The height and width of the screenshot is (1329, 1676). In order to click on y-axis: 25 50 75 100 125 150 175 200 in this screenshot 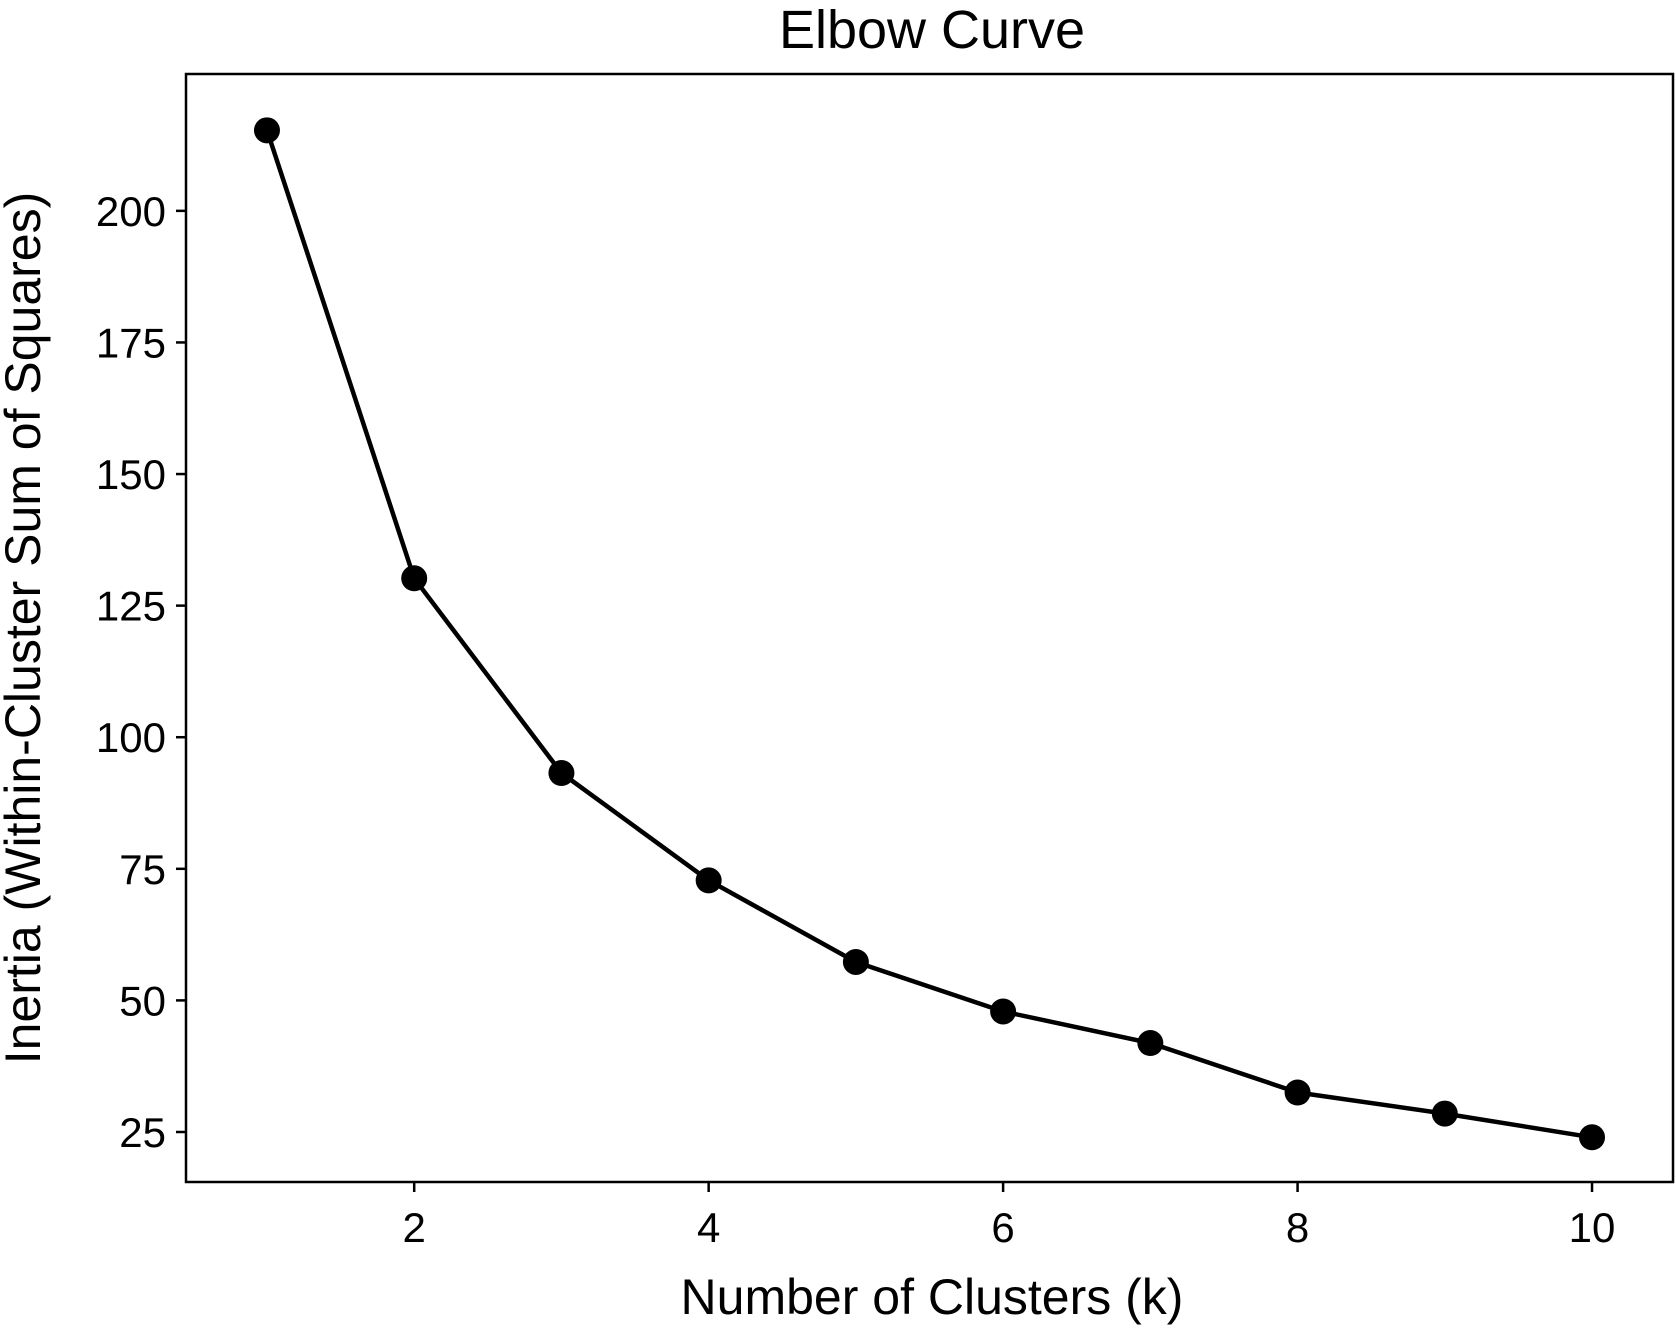, I will do `click(141, 672)`.